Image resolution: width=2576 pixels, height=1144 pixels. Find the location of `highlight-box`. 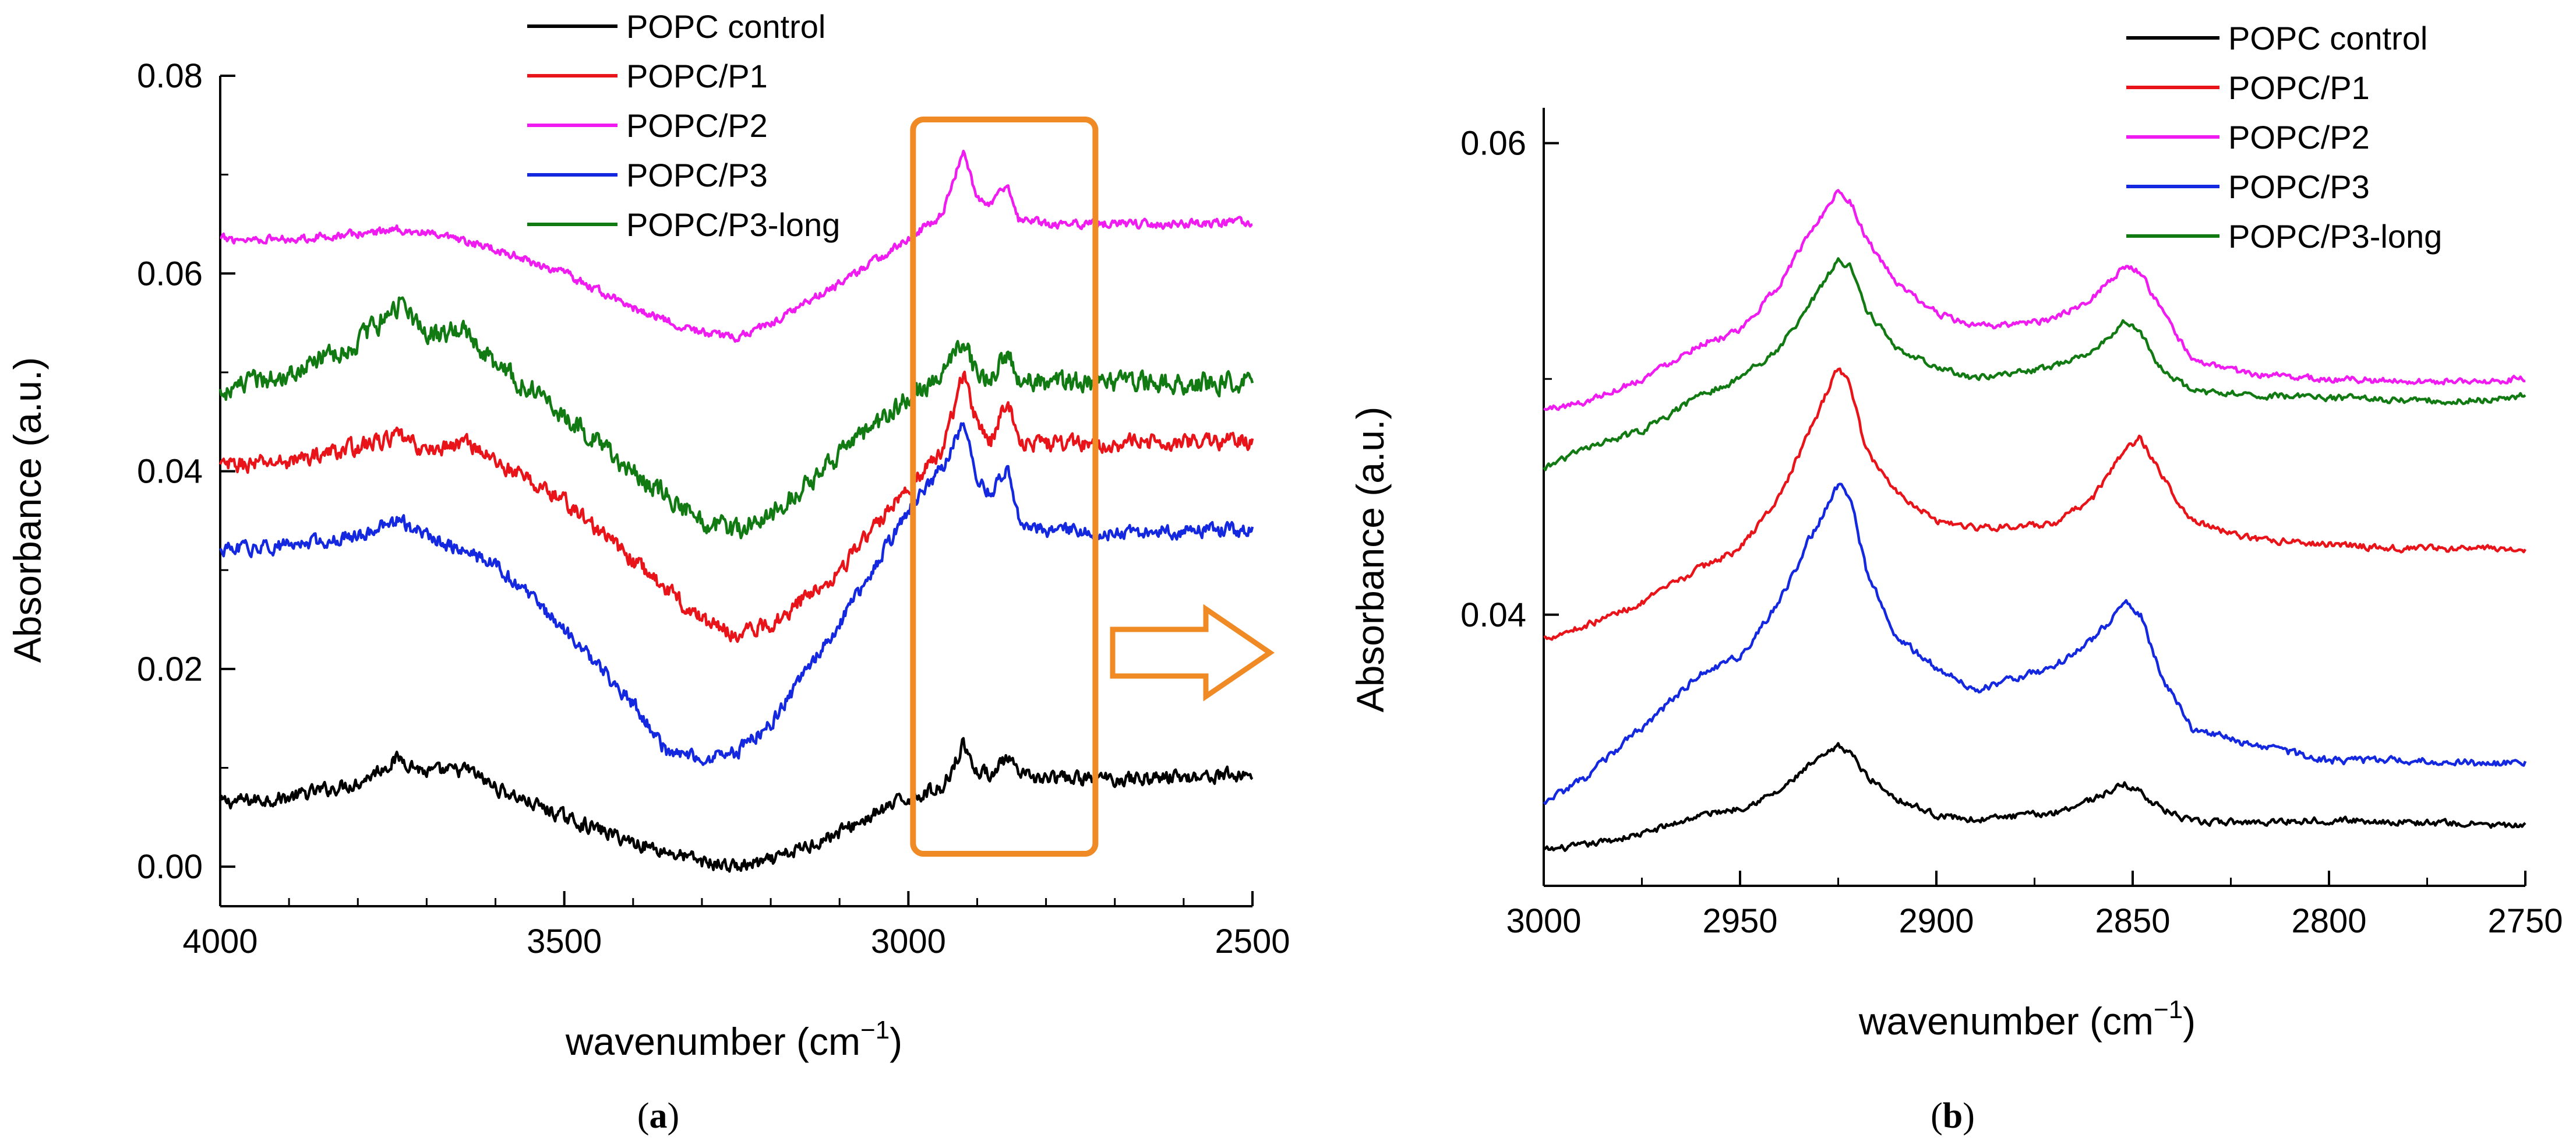

highlight-box is located at coordinates (1004, 487).